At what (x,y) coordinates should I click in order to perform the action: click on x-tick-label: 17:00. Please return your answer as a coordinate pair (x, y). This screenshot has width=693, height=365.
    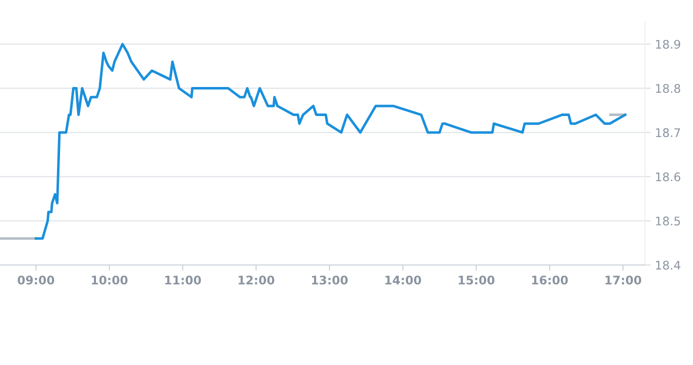
    Looking at the image, I should click on (624, 280).